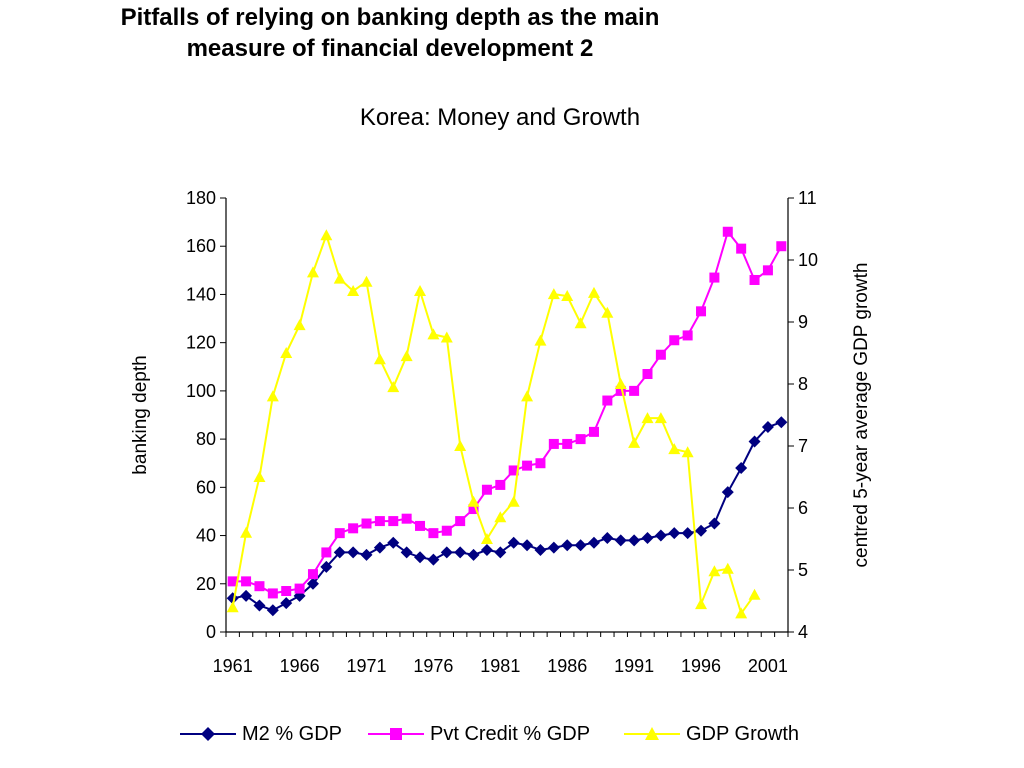 This screenshot has height=768, width=1024. I want to click on y-right-tick-label: 9, so click(803, 322).